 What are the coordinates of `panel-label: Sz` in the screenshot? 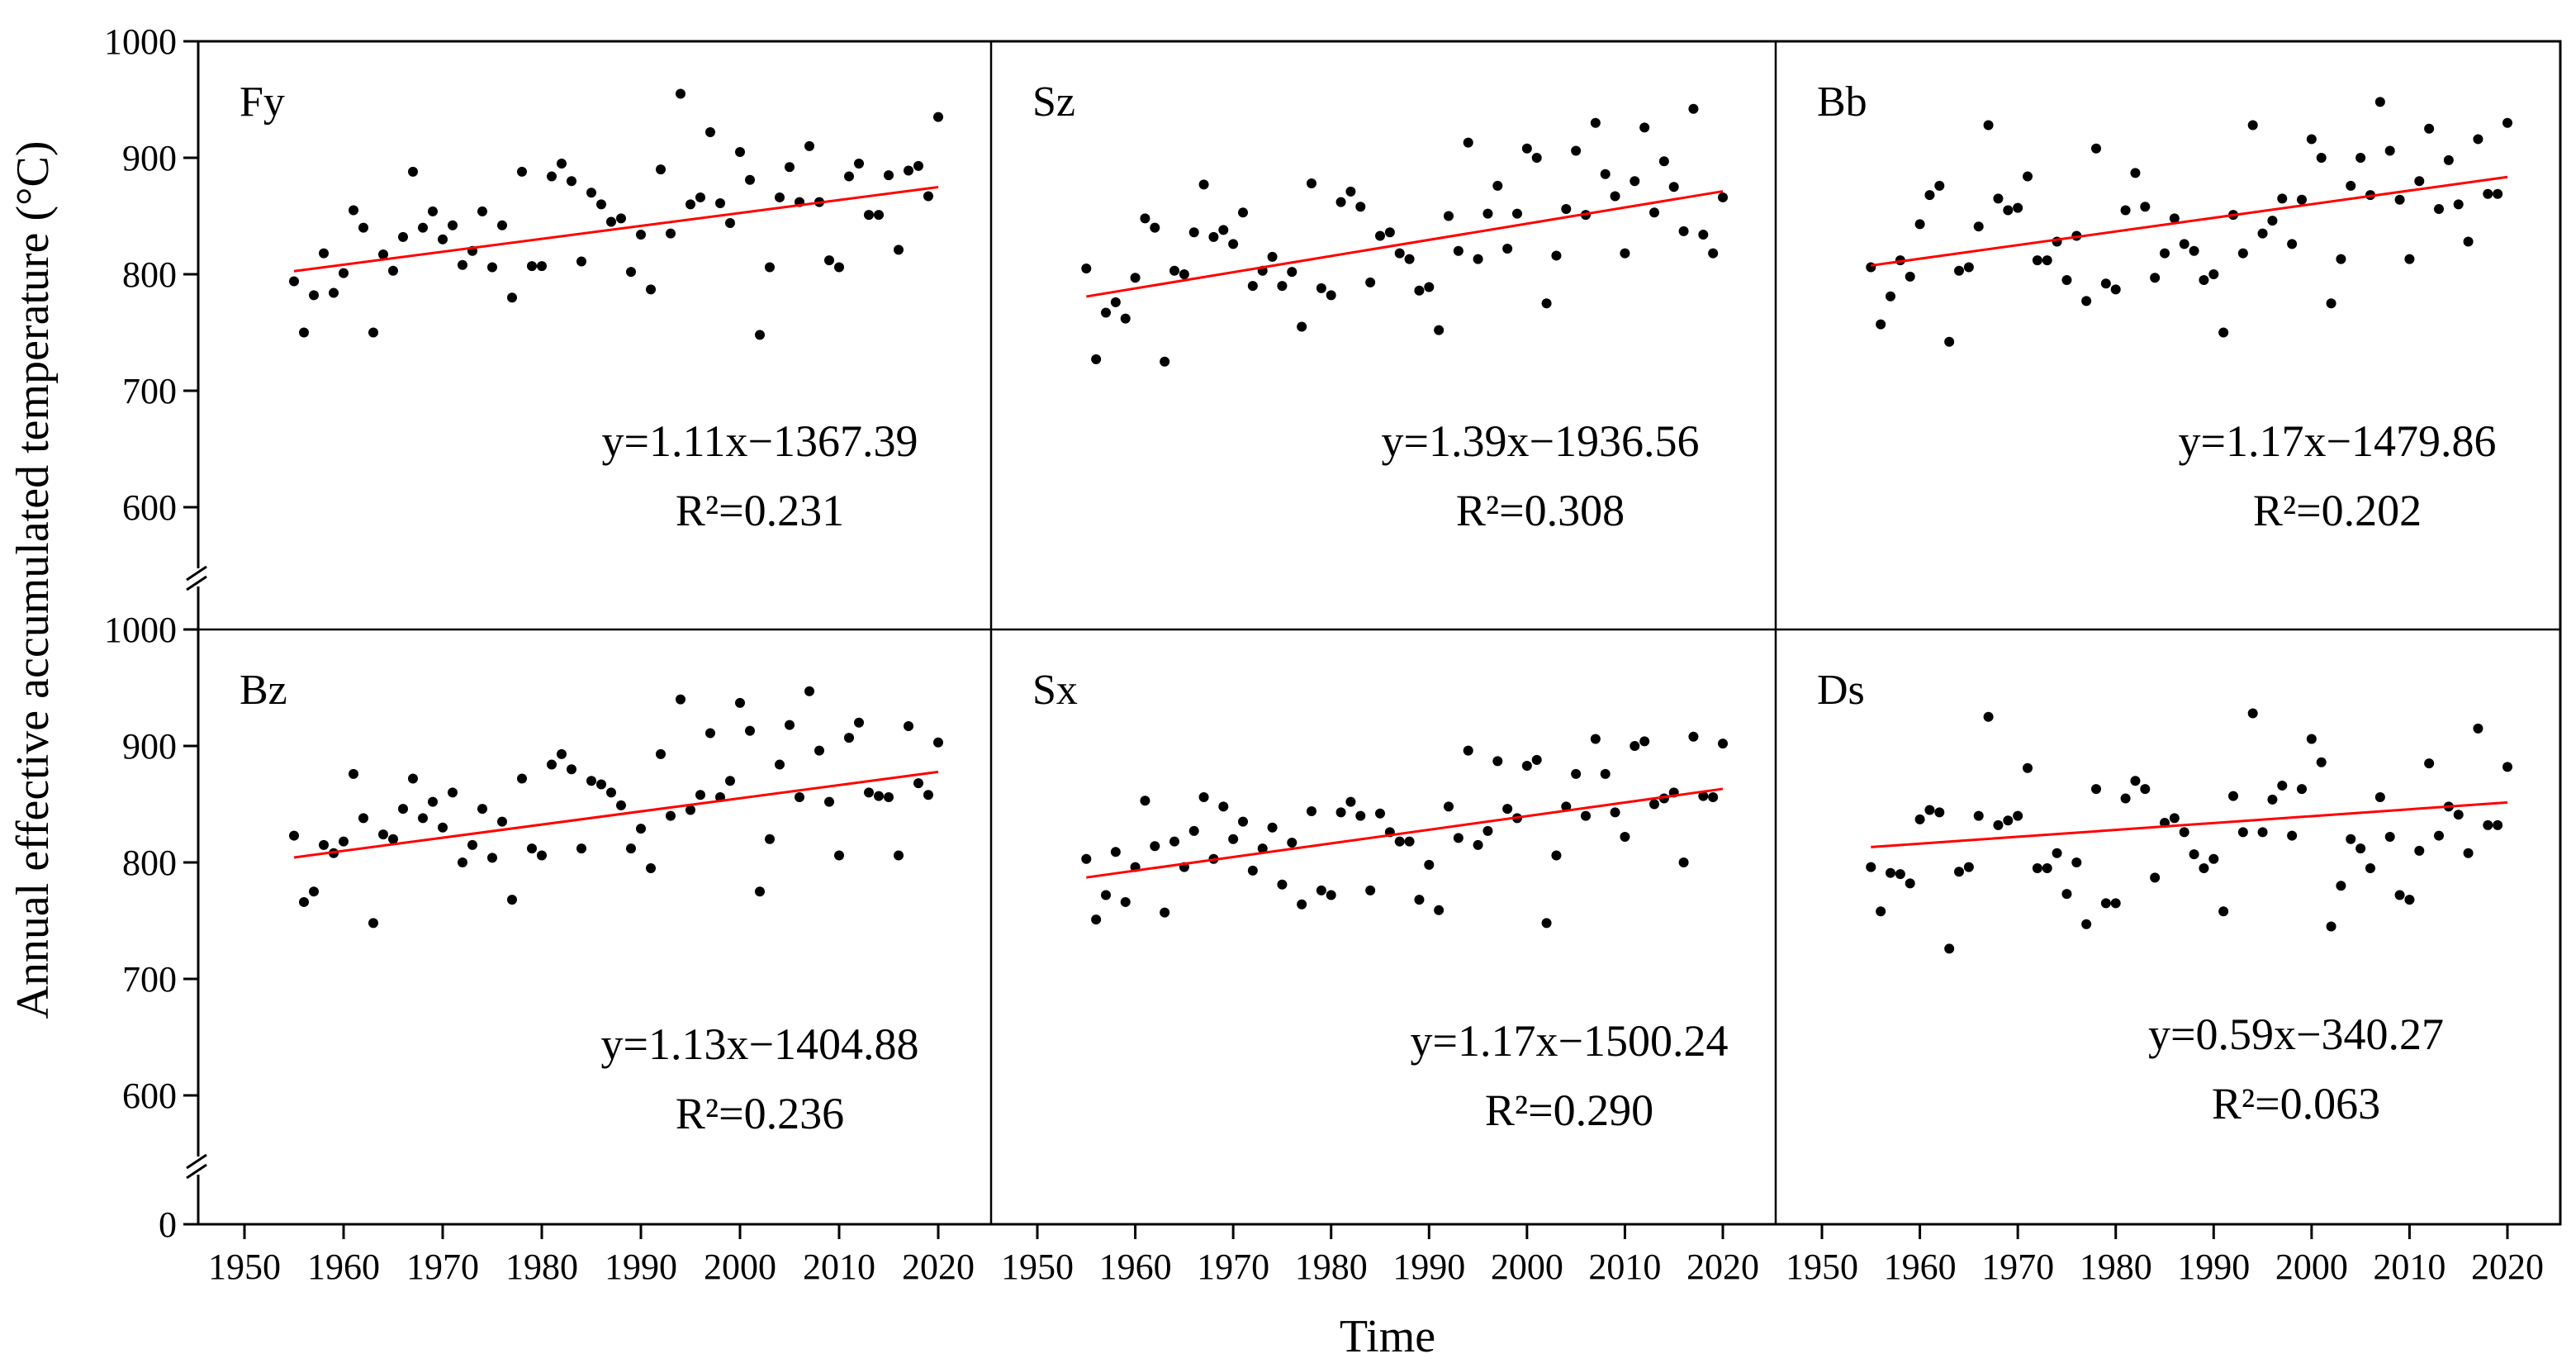 It's located at (1053, 102).